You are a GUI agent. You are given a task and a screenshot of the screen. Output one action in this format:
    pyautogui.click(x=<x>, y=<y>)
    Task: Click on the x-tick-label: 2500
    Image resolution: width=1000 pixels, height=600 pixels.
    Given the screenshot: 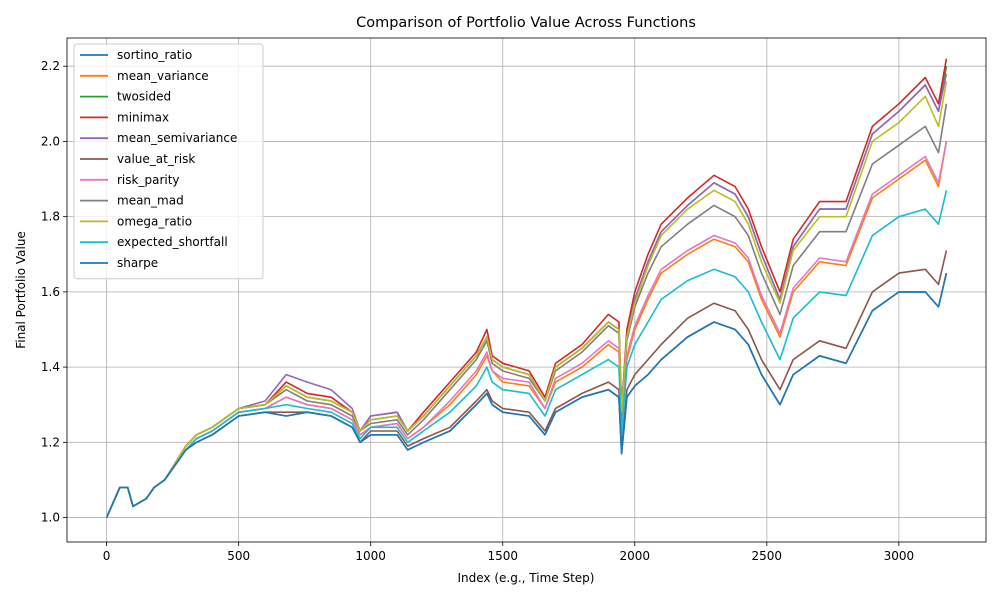 What is the action you would take?
    pyautogui.click(x=767, y=556)
    